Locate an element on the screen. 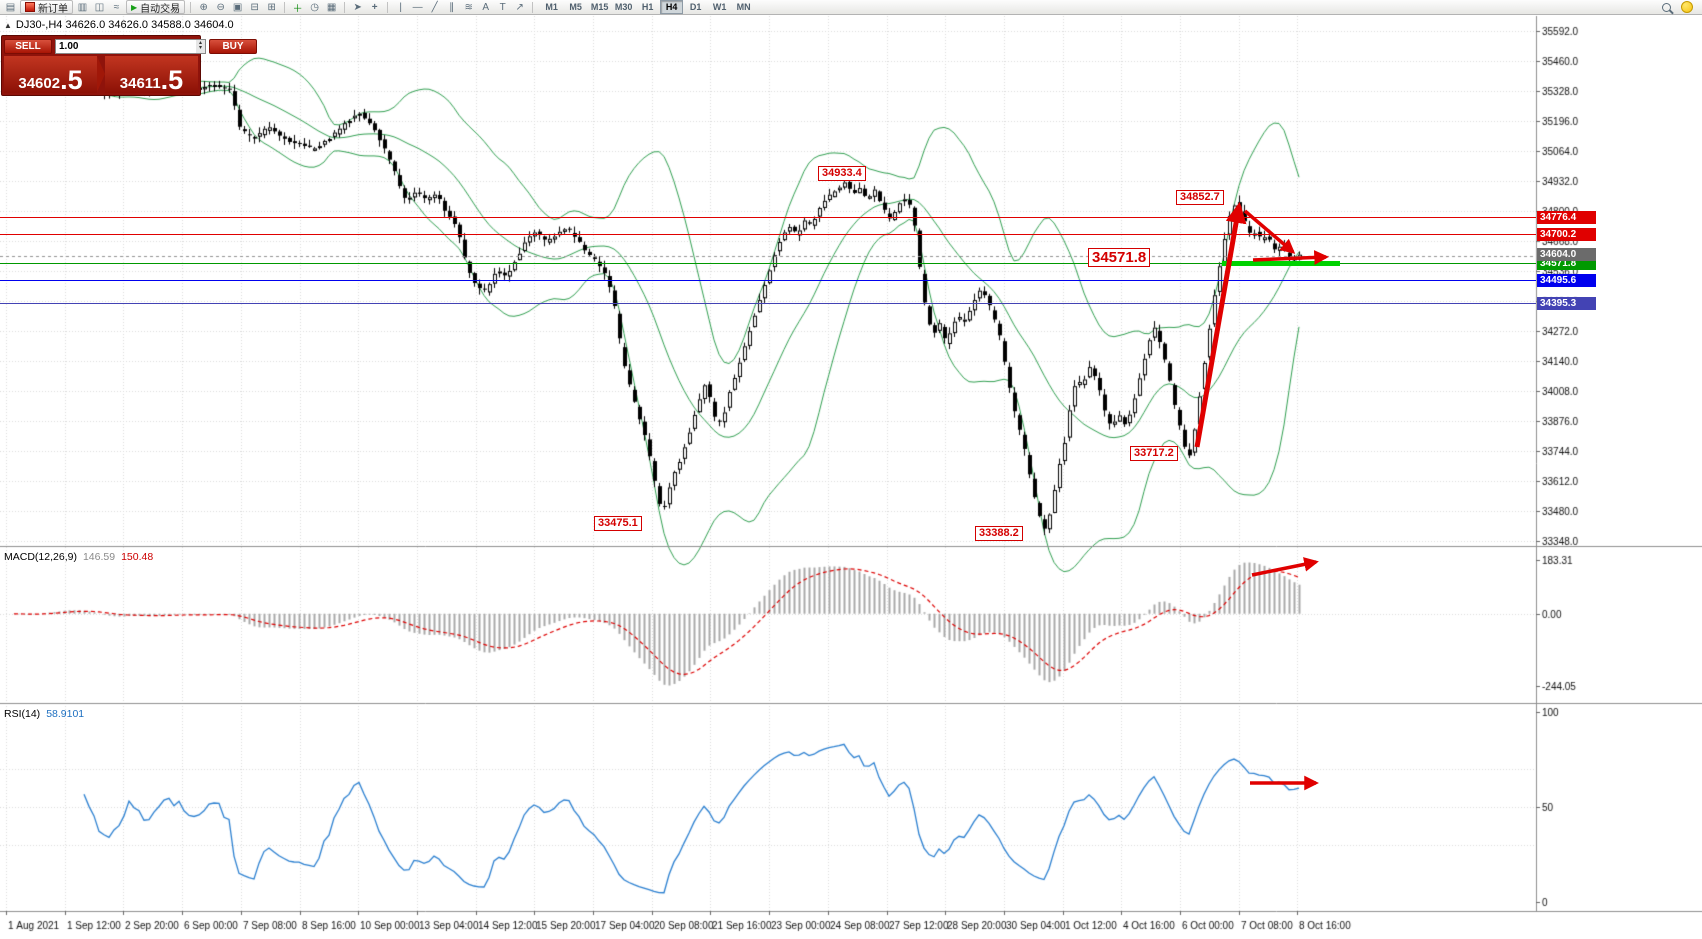 This screenshot has width=1702, height=939. timeframe-m30: M30 is located at coordinates (623, 7).